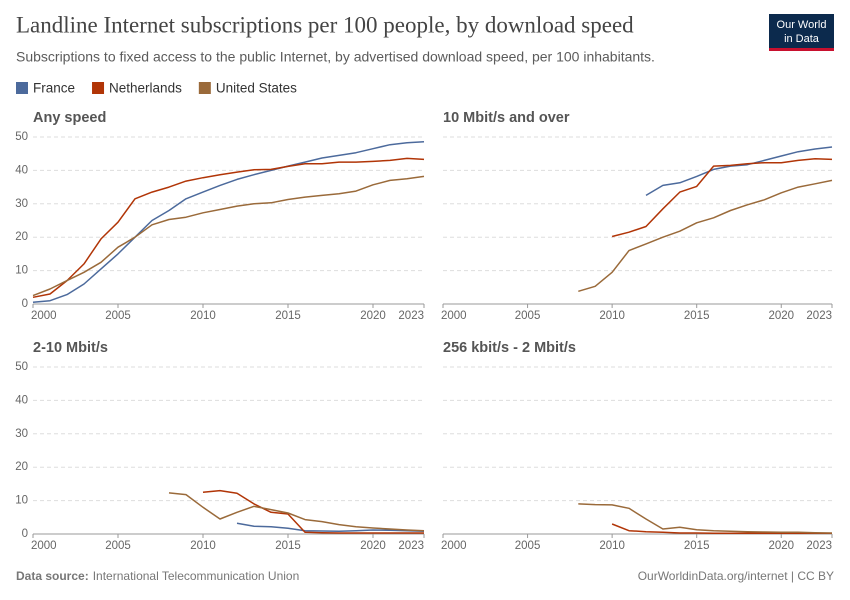 The width and height of the screenshot is (850, 600). Describe the element at coordinates (256, 88) in the screenshot. I see `legend-label: United States` at that location.